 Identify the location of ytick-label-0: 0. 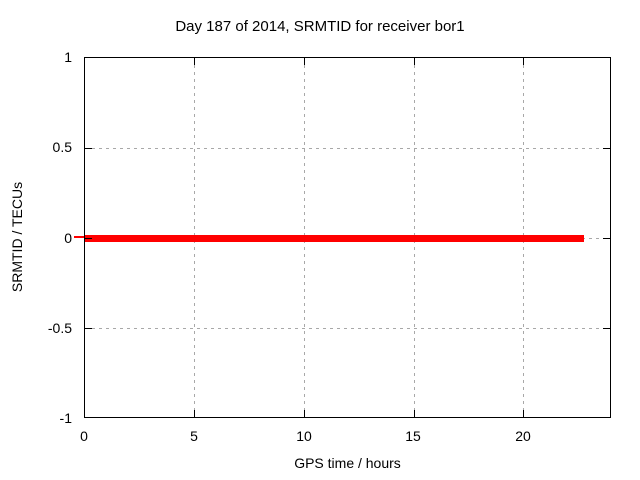
(68, 238).